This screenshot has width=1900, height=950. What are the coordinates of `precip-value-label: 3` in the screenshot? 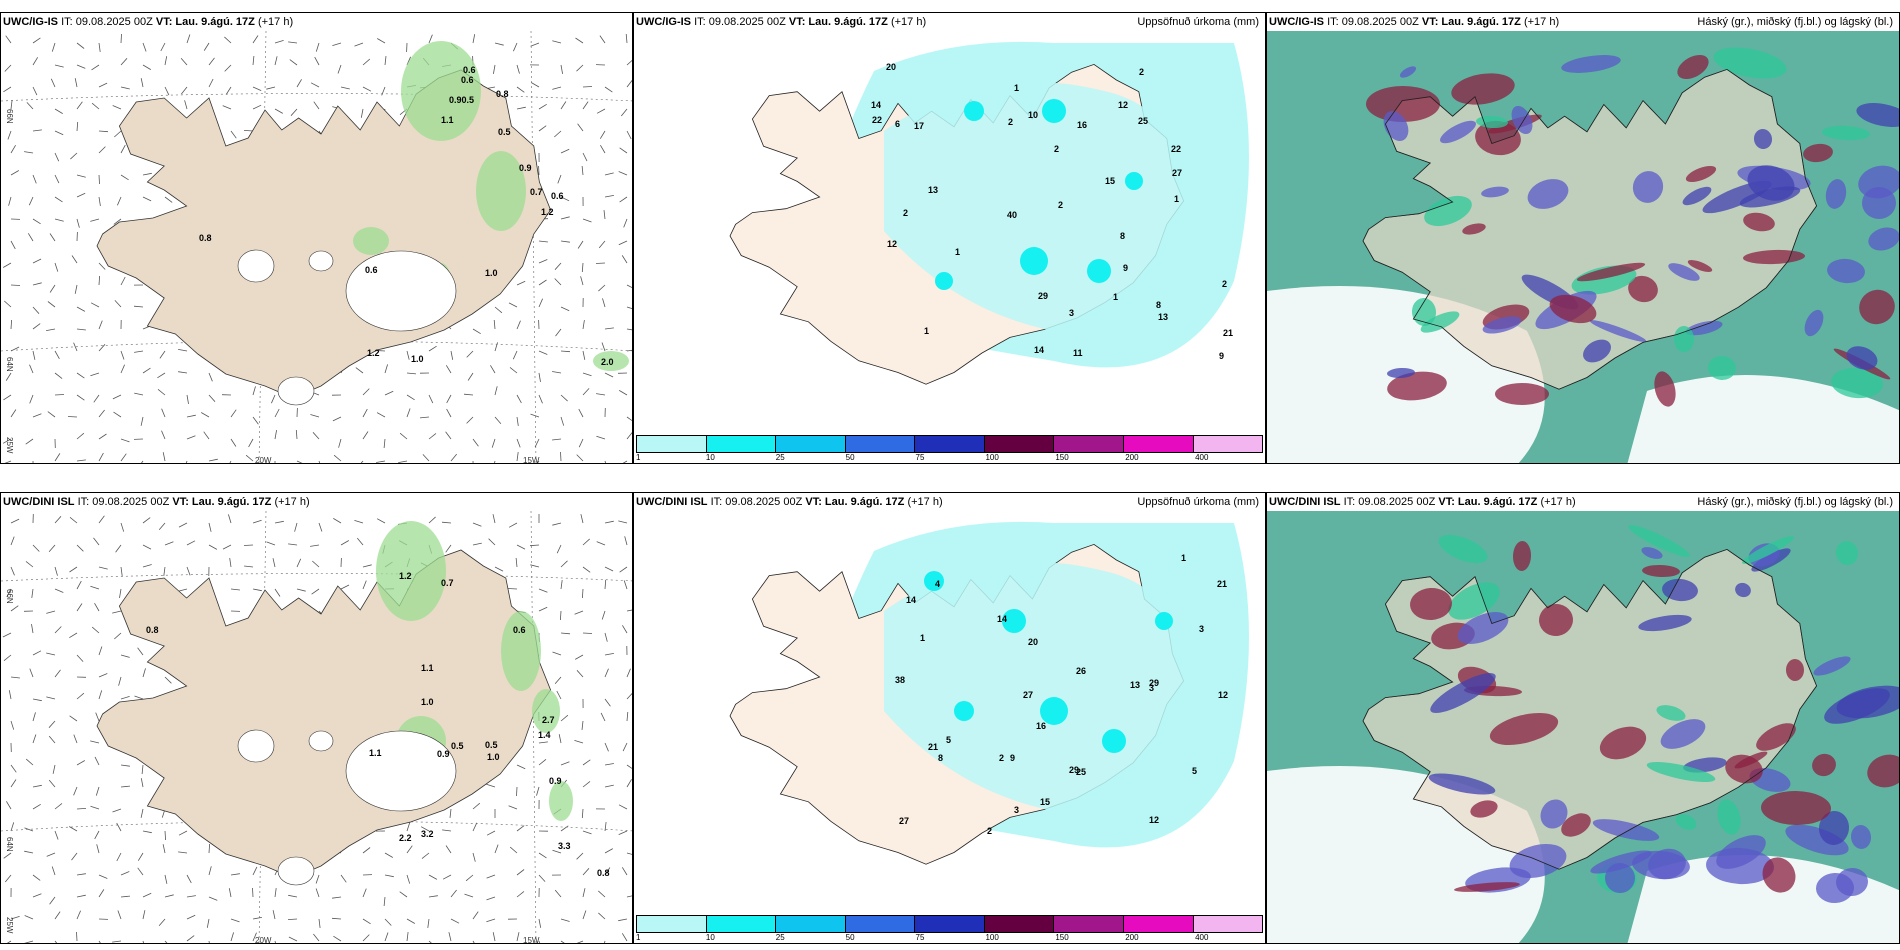 It's located at (1071, 313).